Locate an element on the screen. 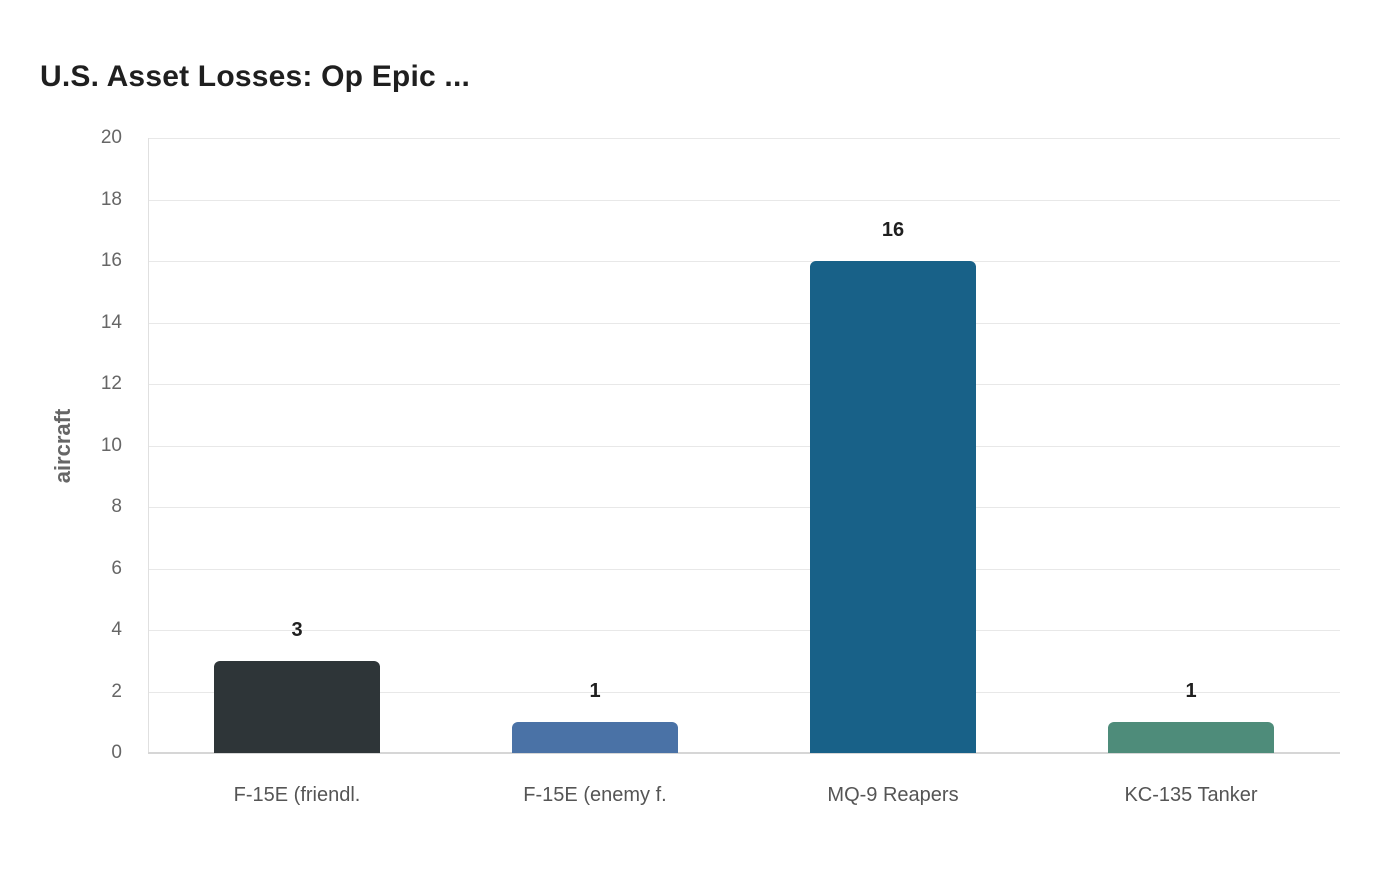  y-tick-label: 20 is located at coordinates (111, 137).